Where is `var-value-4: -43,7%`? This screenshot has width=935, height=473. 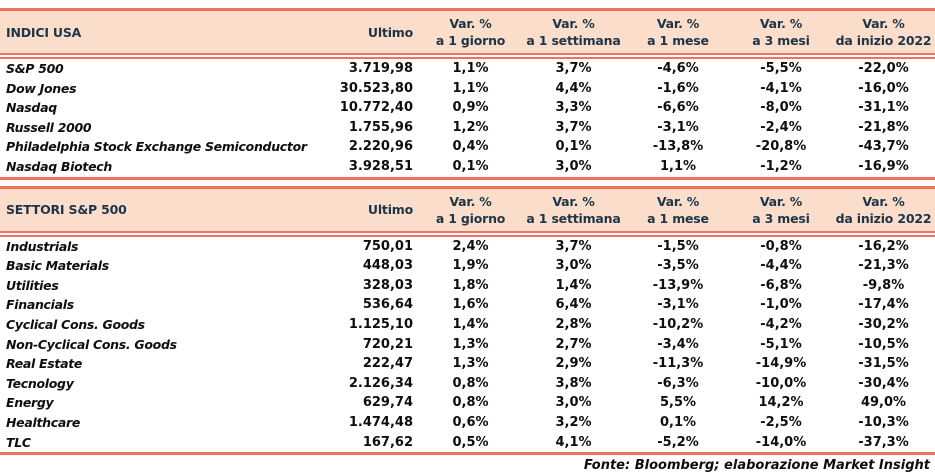 var-value-4: -43,7% is located at coordinates (883, 147).